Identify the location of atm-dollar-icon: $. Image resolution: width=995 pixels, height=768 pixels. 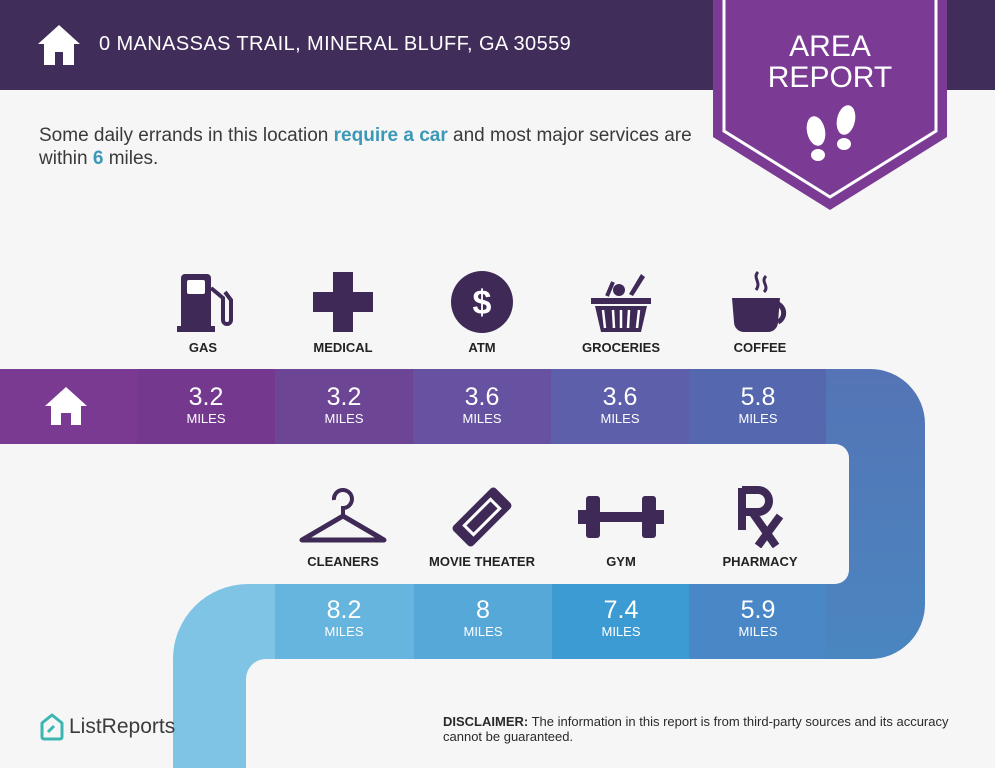
(482, 302).